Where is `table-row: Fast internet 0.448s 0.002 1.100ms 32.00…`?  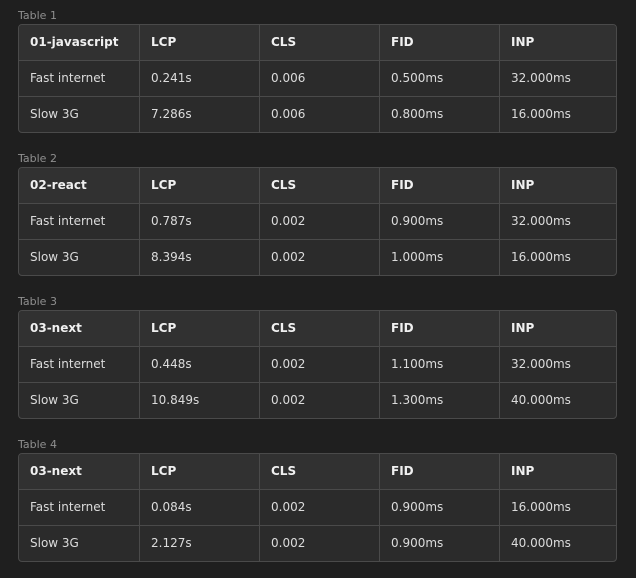
table-row: Fast internet 0.448s 0.002 1.100ms 32.00… is located at coordinates (317, 364).